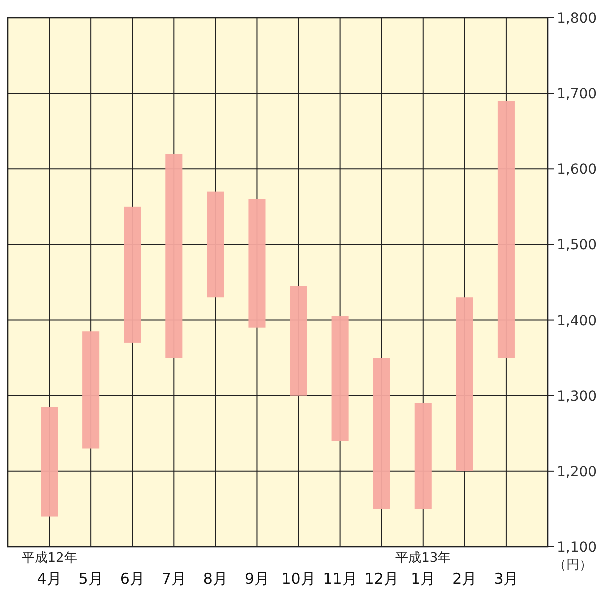  I want to click on x-tick-label: 4月, so click(49, 579).